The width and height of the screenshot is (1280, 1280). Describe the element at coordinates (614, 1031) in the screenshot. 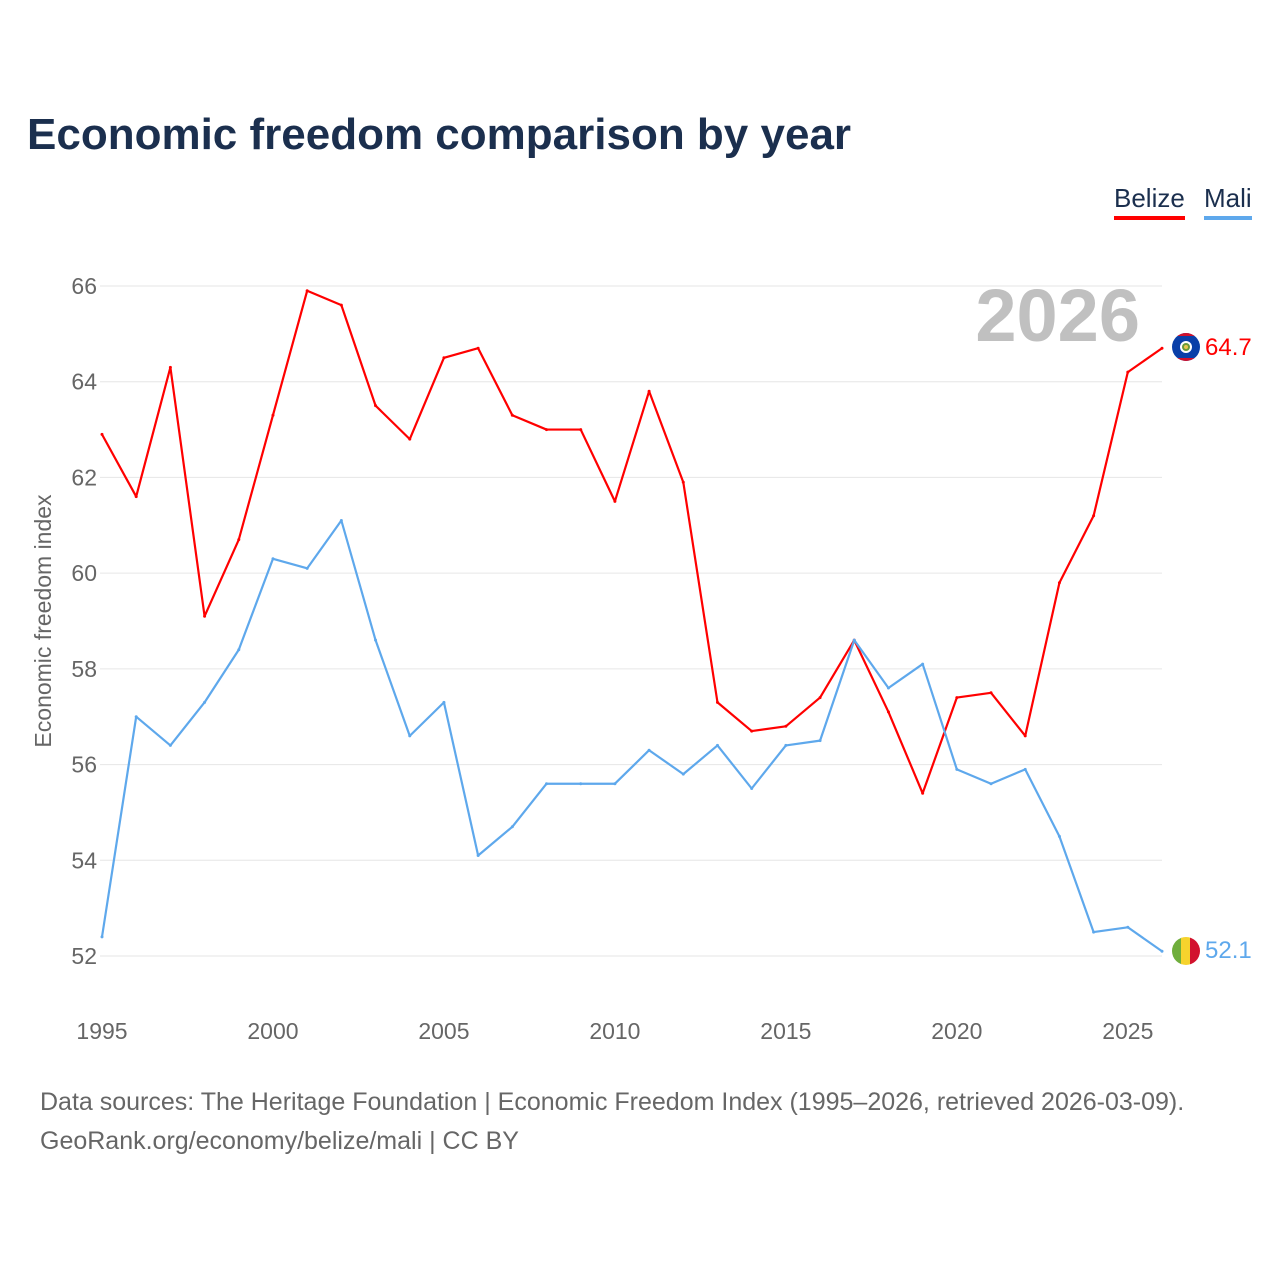

I see `x-tick-label: 2010` at that location.